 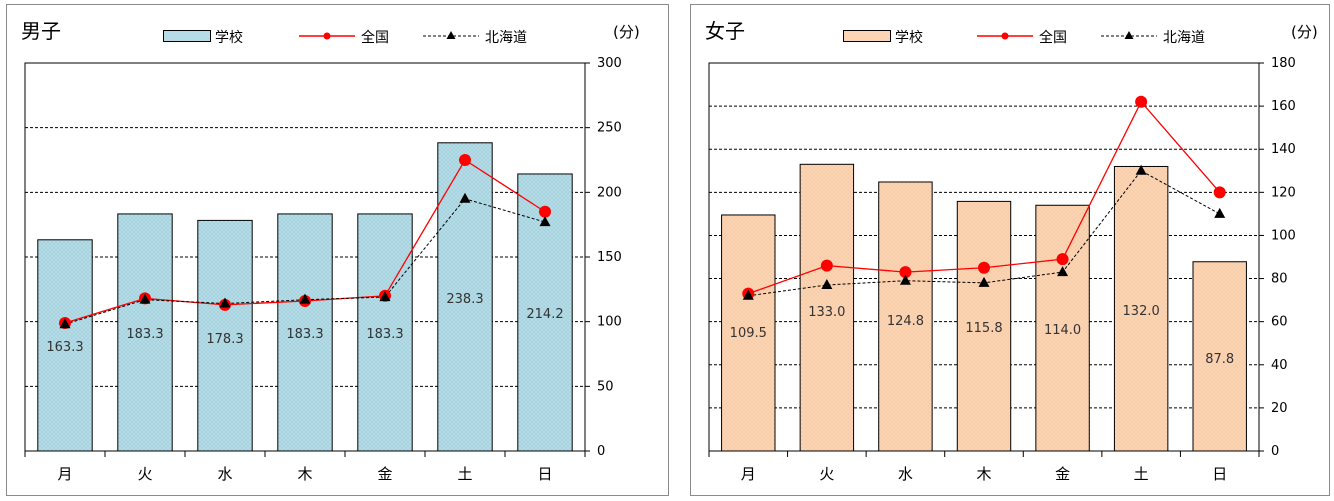 What do you see at coordinates (1129, 35) in the screenshot?
I see `legend-swatch-hokkaido` at bounding box center [1129, 35].